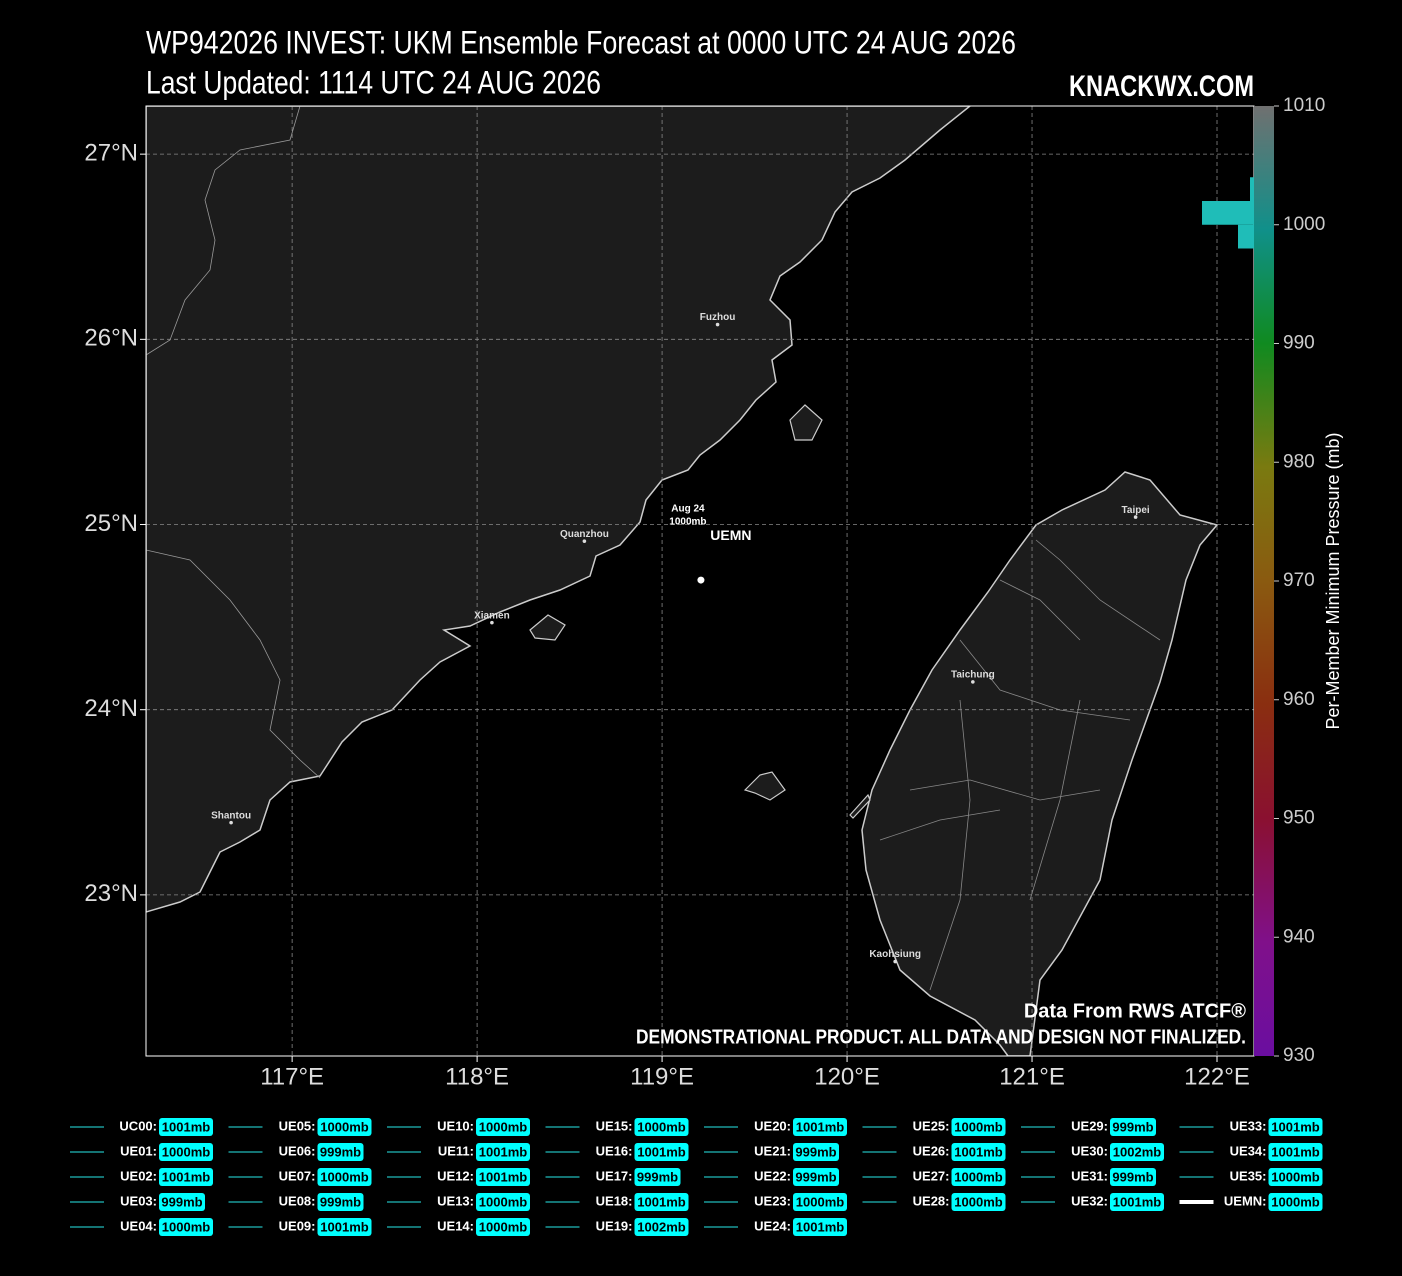  I want to click on legend-name: UE16:, so click(614, 1150).